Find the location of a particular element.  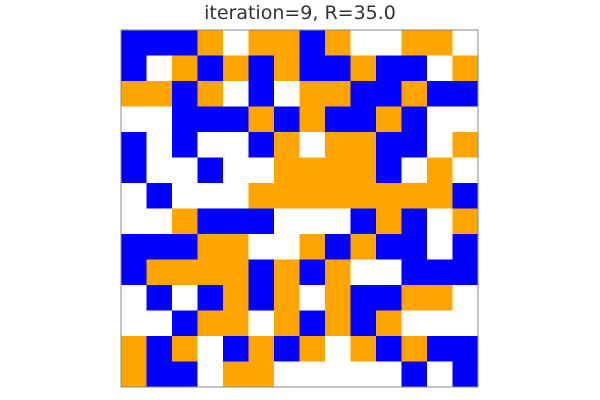

heatmap-cell-r6-c12 is located at coordinates (440, 196).